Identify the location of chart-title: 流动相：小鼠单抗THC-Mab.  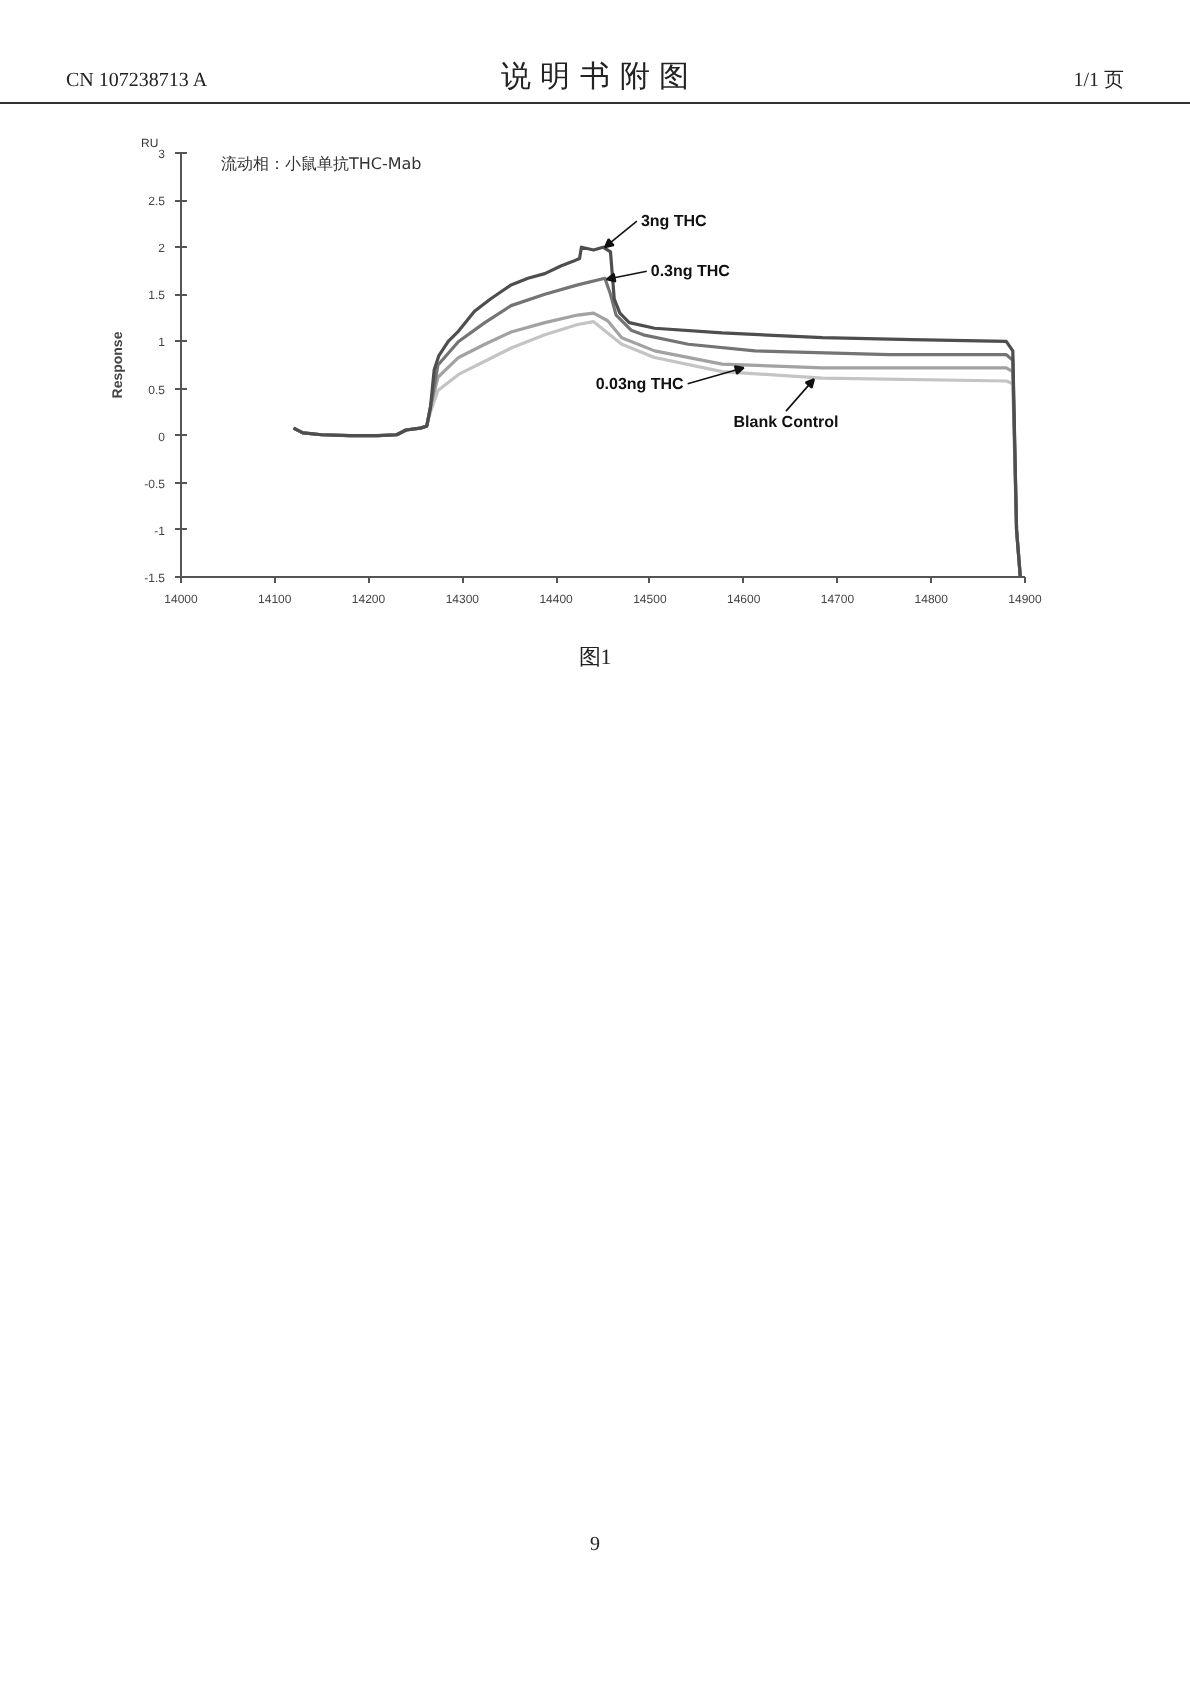
(321, 164).